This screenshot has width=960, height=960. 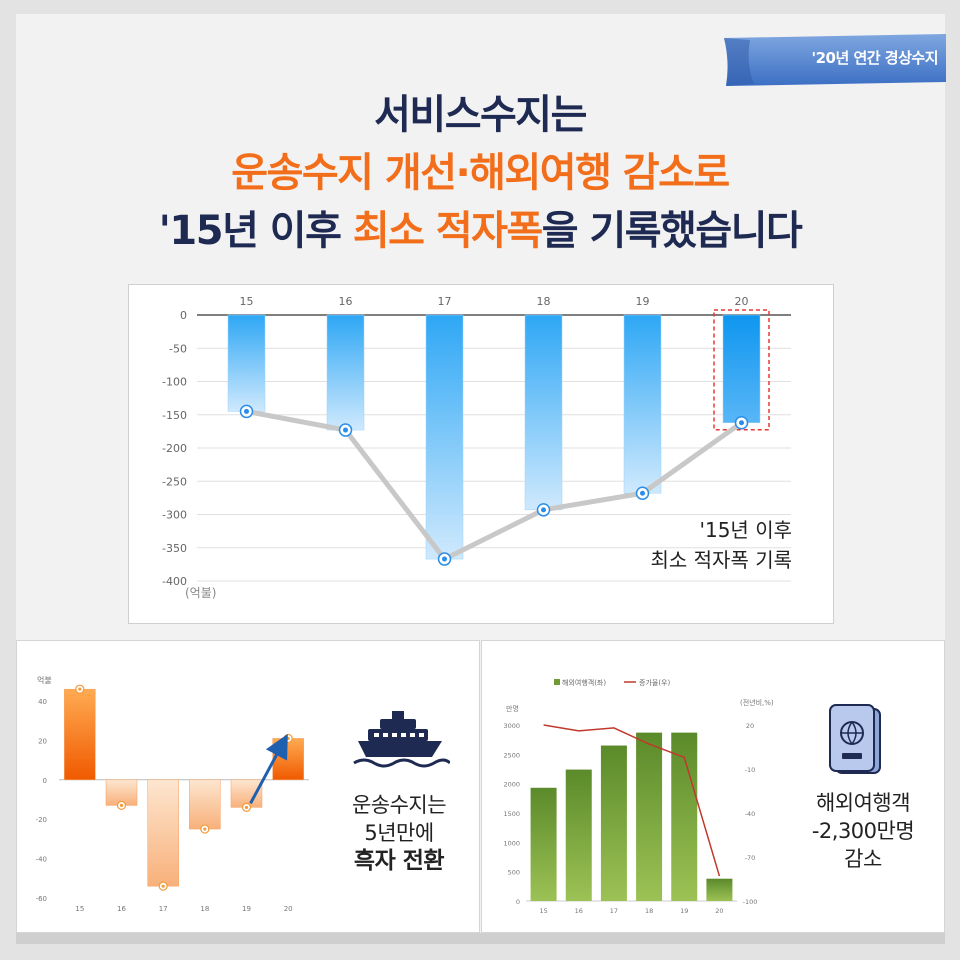 I want to click on transport-balance-chart: 억불 40 20 0 -20 -40 -60 15 16 17 18 19 20, so click(x=172, y=794).